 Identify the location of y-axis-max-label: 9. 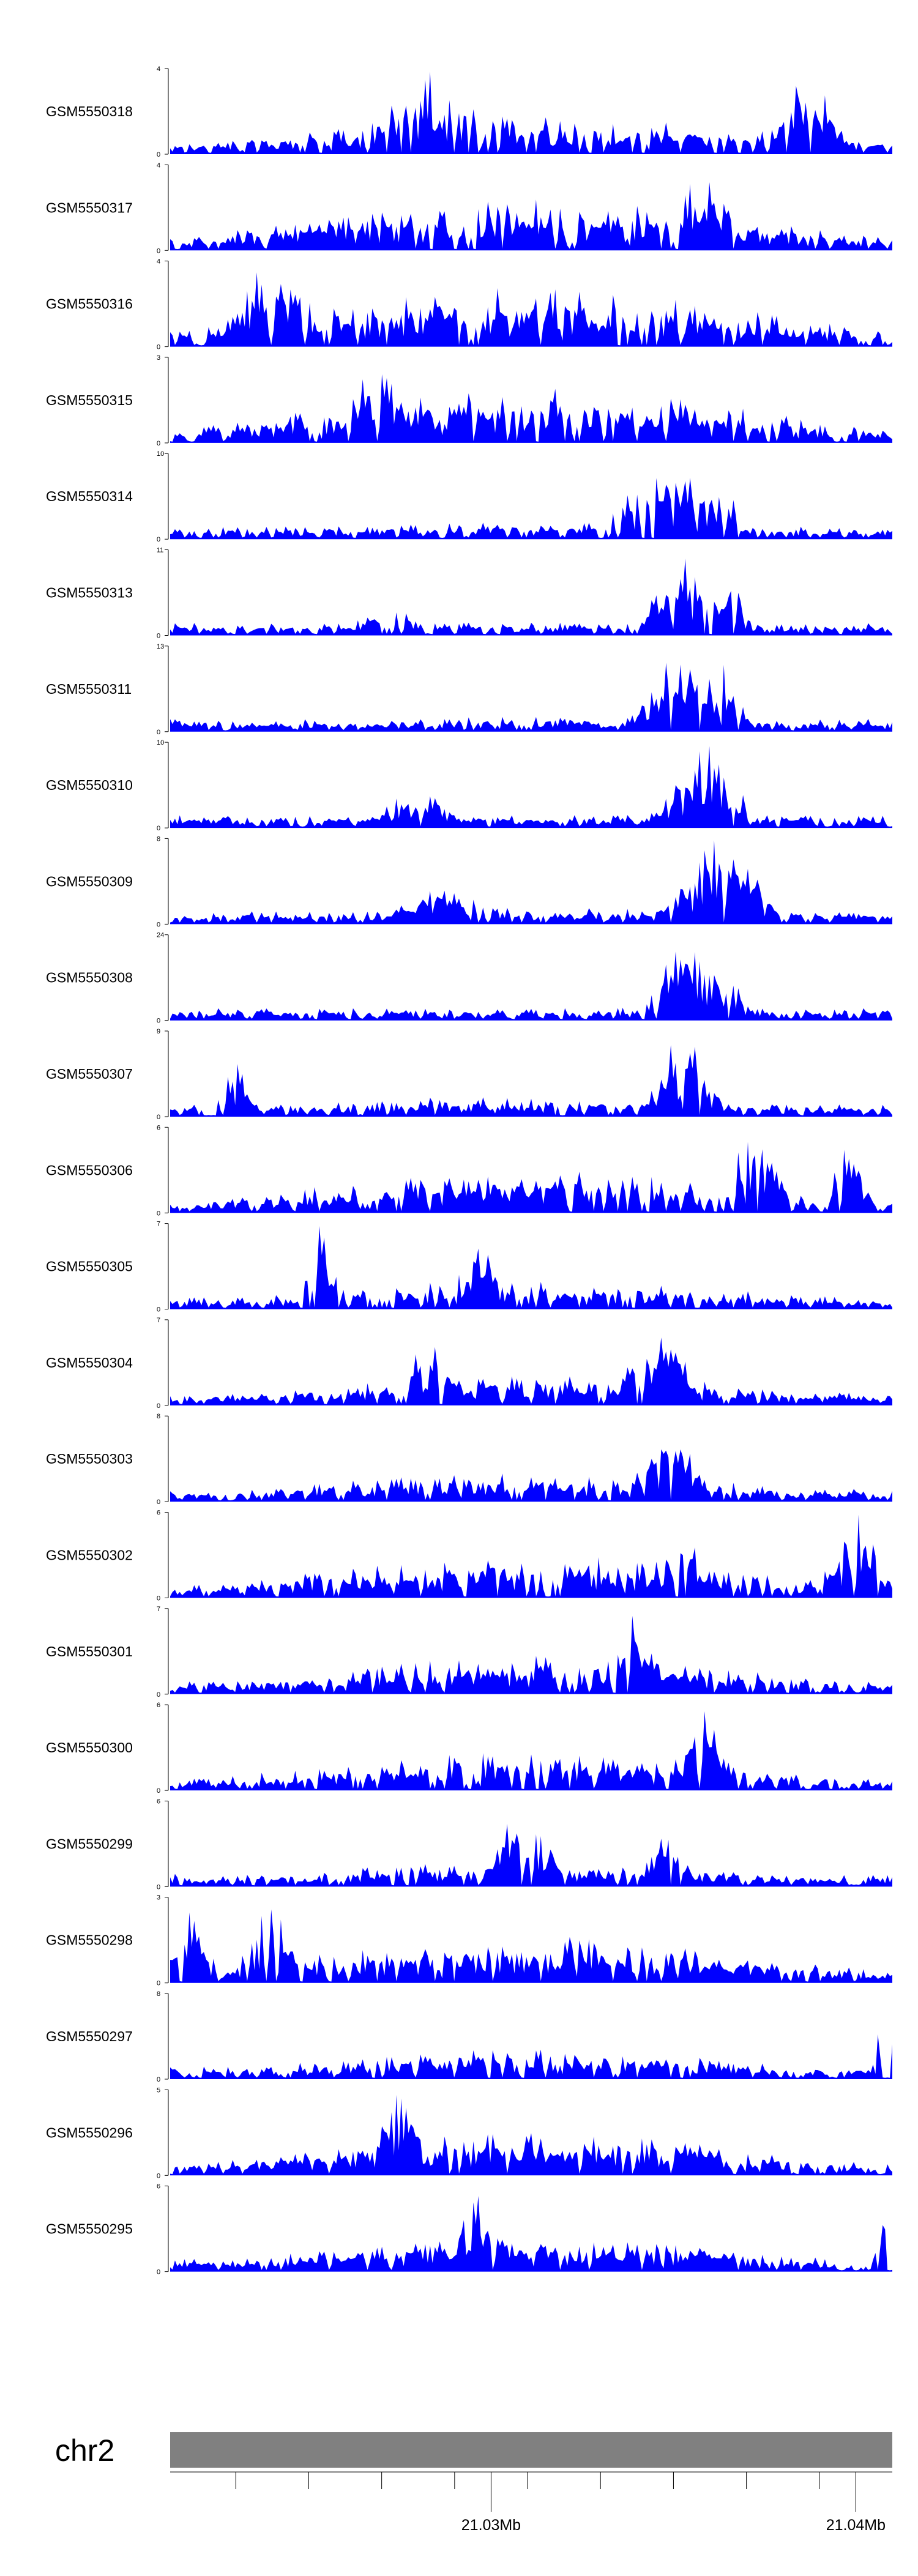
(158, 1031).